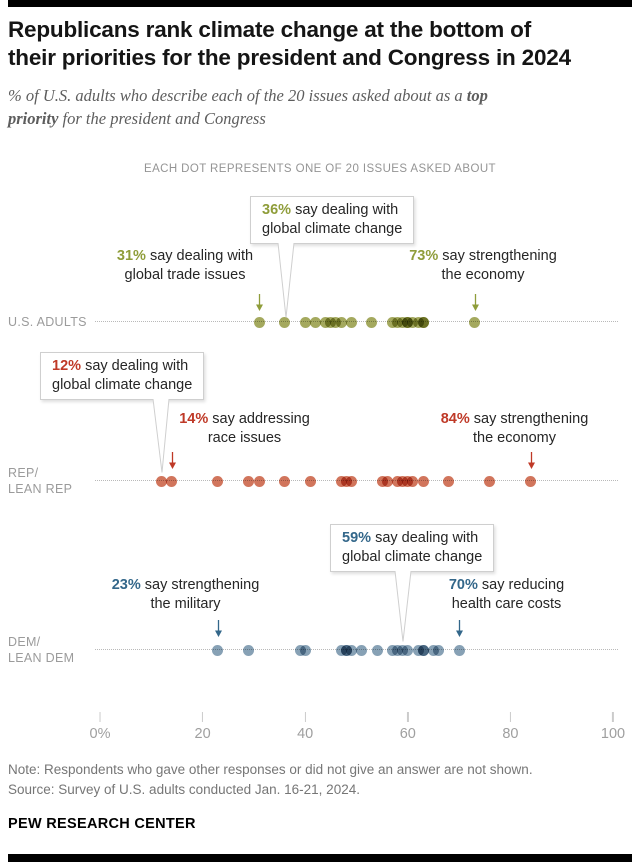 The height and width of the screenshot is (865, 640). Describe the element at coordinates (259, 302) in the screenshot. I see `annotation-arrow-us-trade` at that location.